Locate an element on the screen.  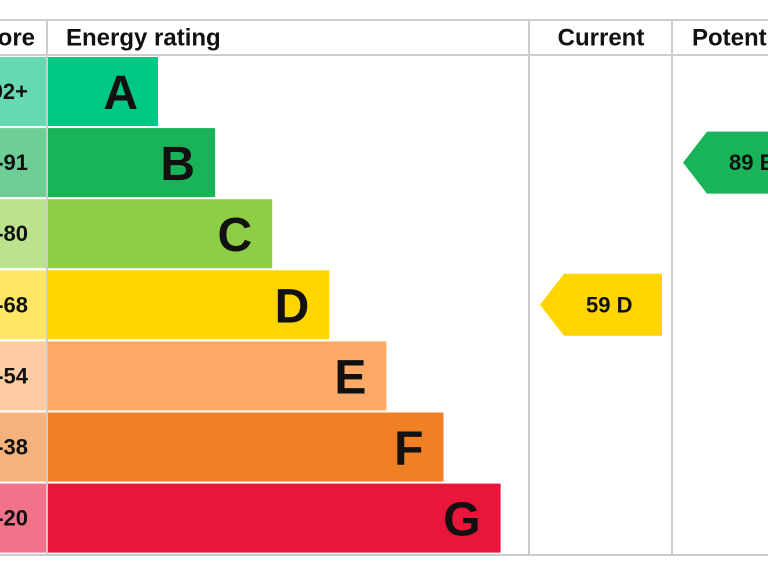
potential-label: 89 B is located at coordinates (748, 162).